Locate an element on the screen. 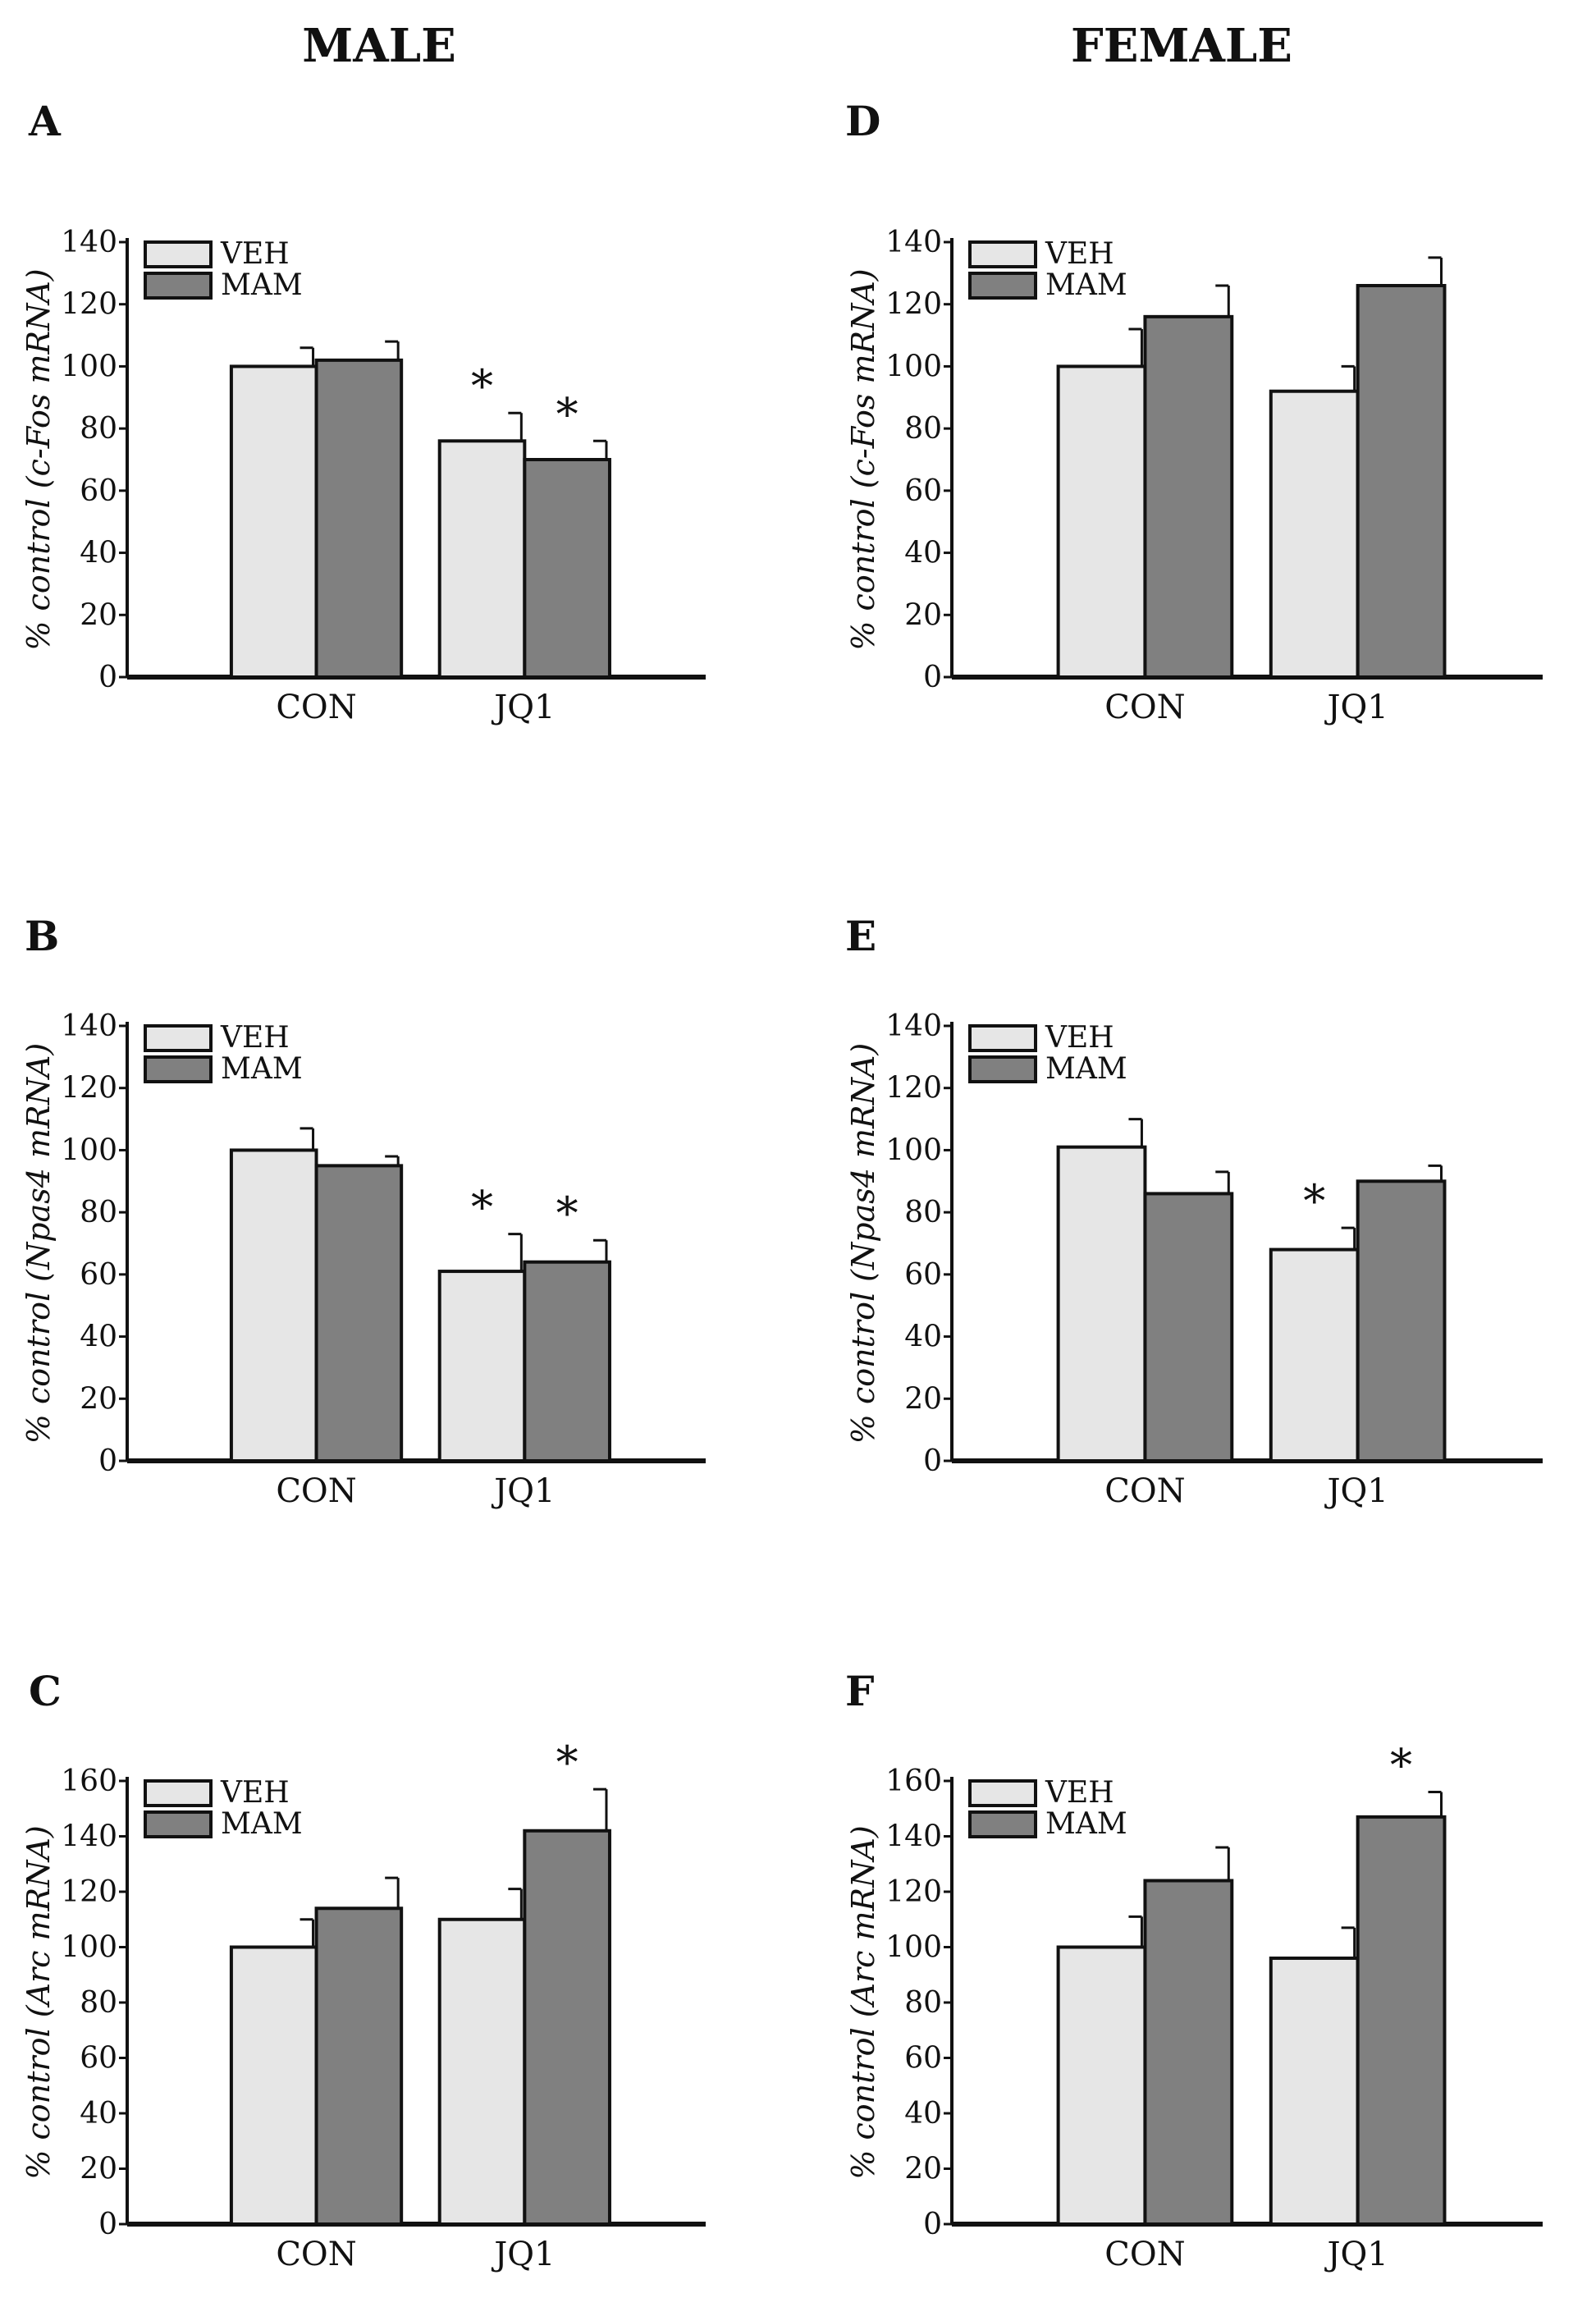 The width and height of the screenshot is (1596, 2307). y-tick-label: 160 is located at coordinates (89, 1781).